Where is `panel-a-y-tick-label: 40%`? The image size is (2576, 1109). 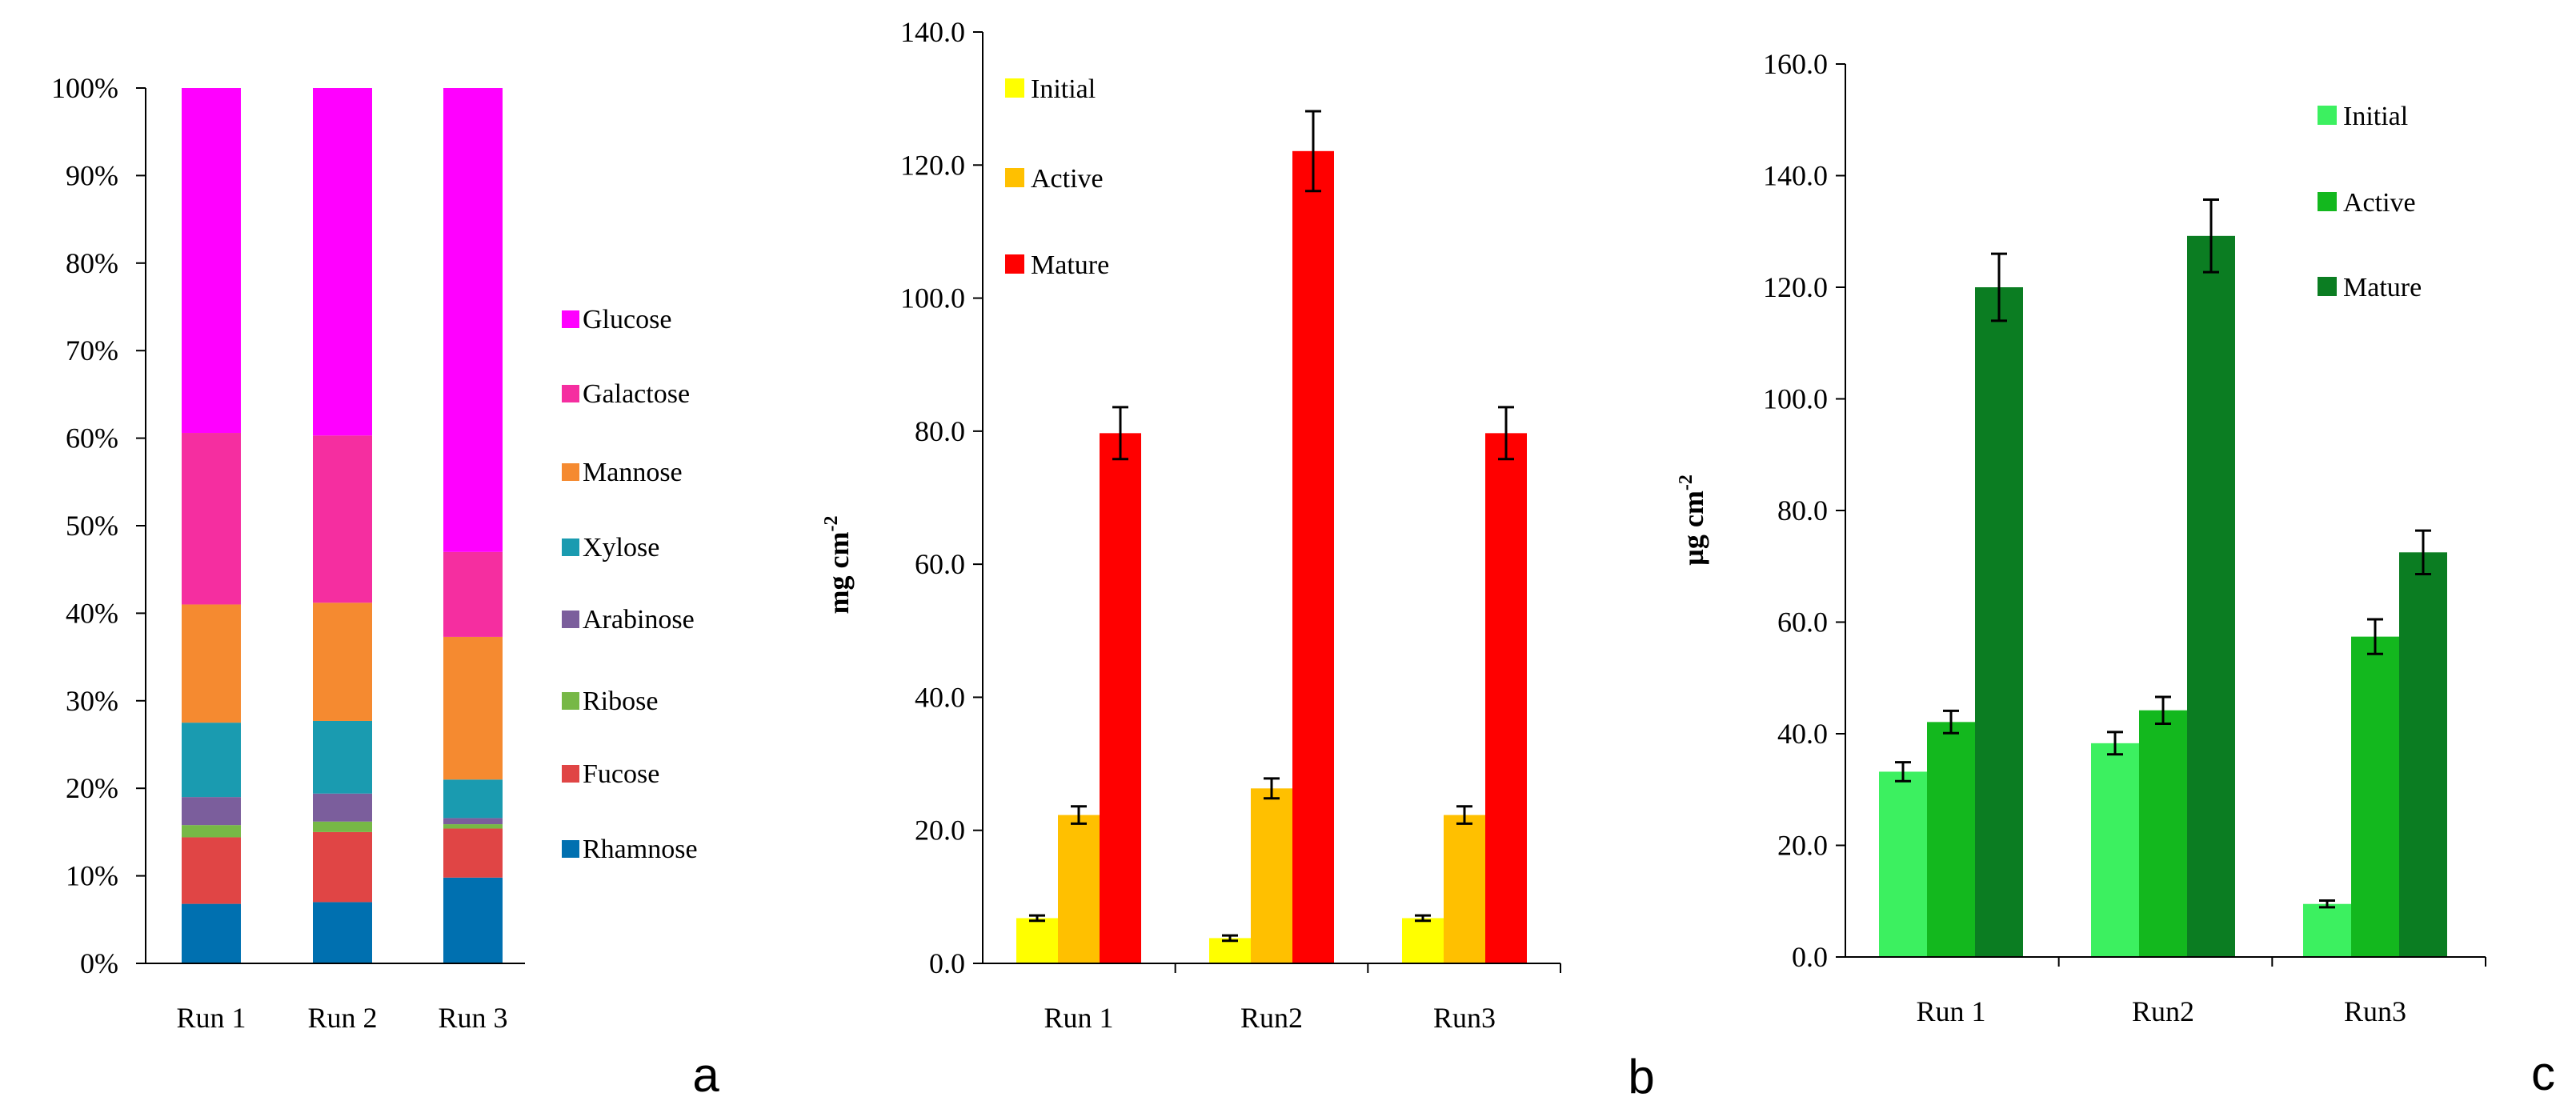
panel-a-y-tick-label: 40% is located at coordinates (92, 613).